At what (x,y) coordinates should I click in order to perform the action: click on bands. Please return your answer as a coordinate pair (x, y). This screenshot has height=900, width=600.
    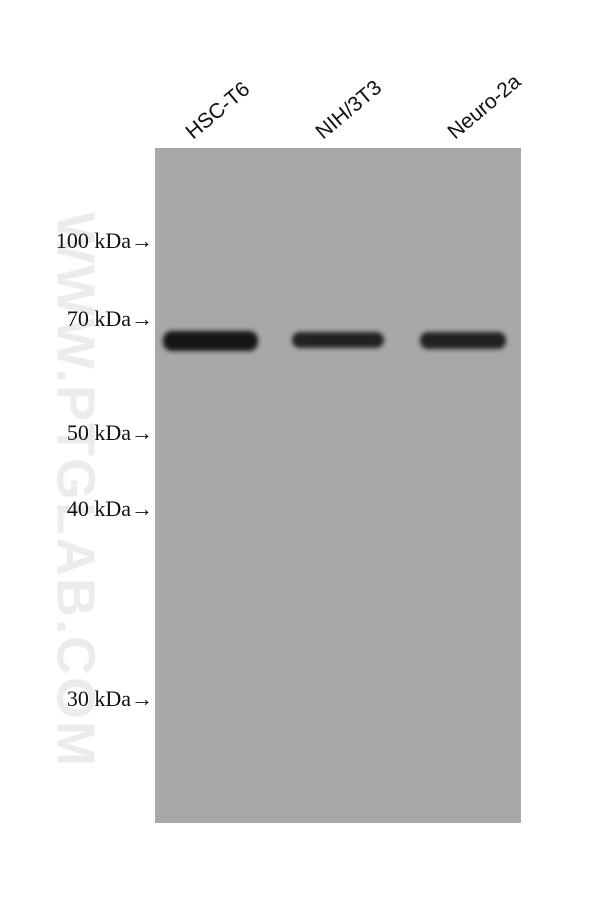
    Looking at the image, I should click on (334, 341).